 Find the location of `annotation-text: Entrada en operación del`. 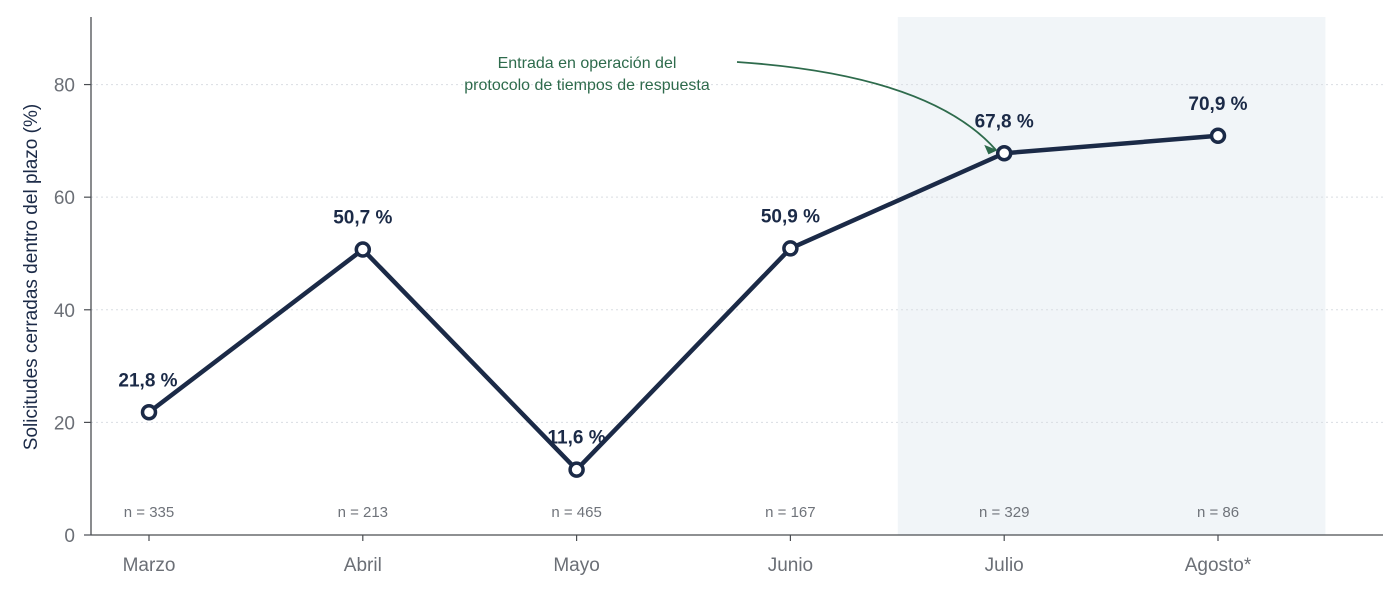

annotation-text: Entrada en operación del is located at coordinates (587, 63).